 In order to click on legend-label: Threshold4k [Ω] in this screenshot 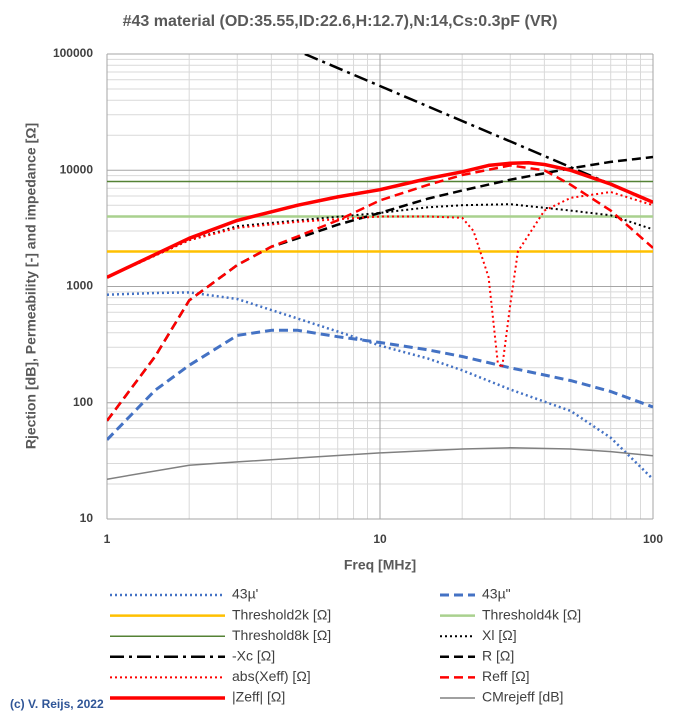, I will do `click(531, 614)`.